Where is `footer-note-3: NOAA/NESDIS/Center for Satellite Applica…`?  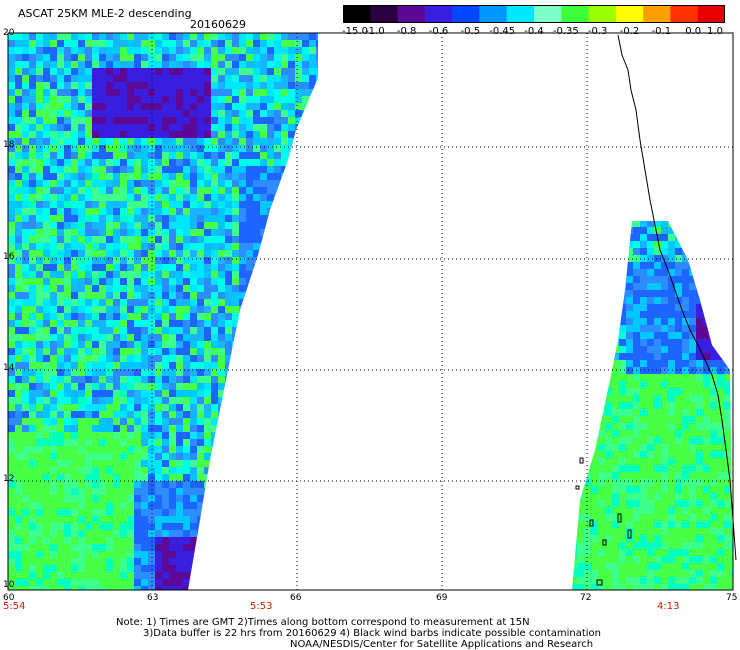
footer-note-3: NOAA/NESDIS/Center for Satellite Applica… is located at coordinates (442, 644).